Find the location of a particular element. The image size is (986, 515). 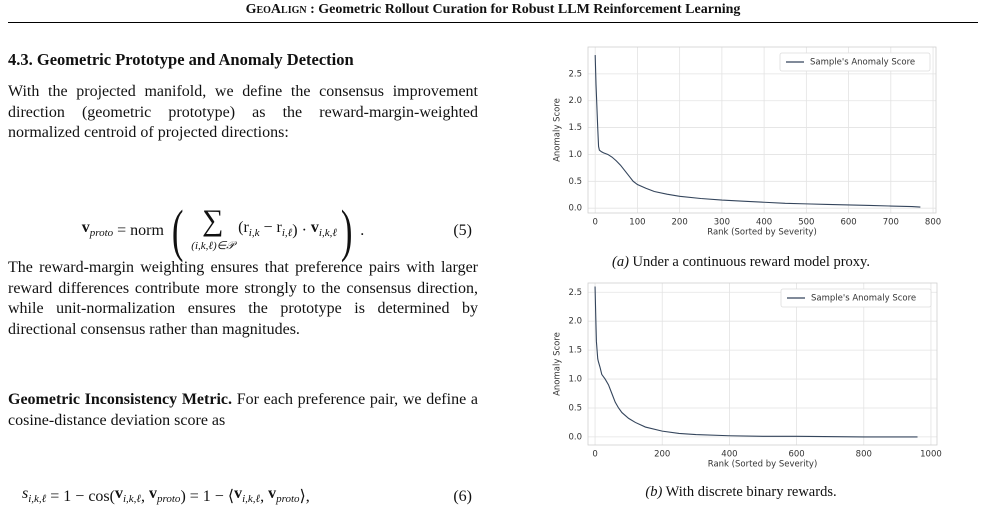

caption: (b) With discrete binary rewards. is located at coordinates (741, 492).